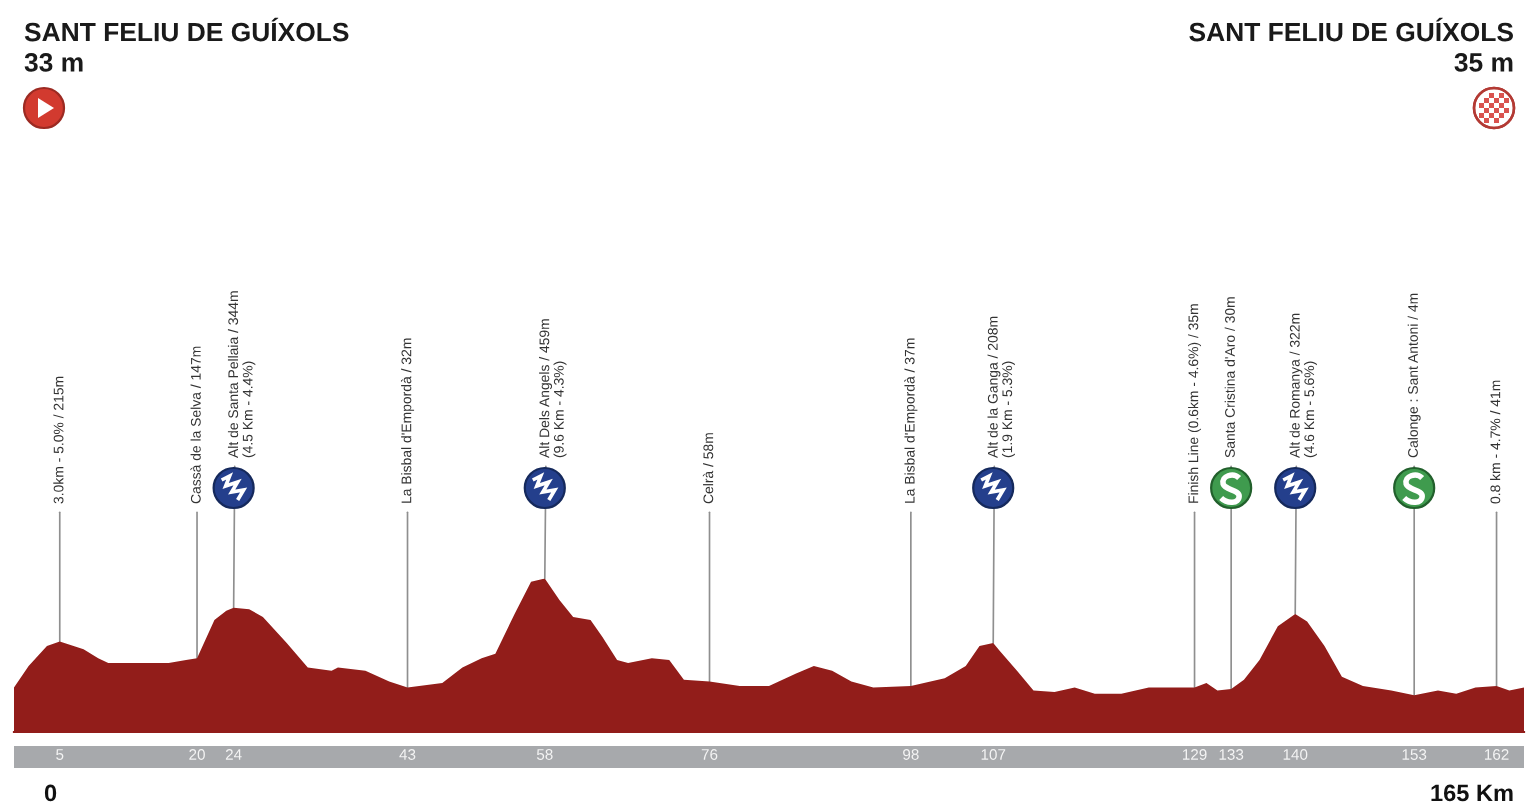 This screenshot has height=810, width=1536. I want to click on text: SANT FELIU DE GUÍXOLS 33 m, so click(186, 44).